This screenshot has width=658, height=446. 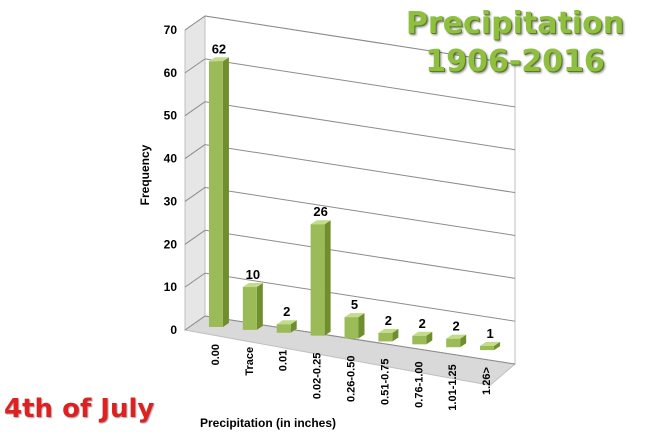 What do you see at coordinates (385, 381) in the screenshot?
I see `x-tick-label: 0.51-0.75` at bounding box center [385, 381].